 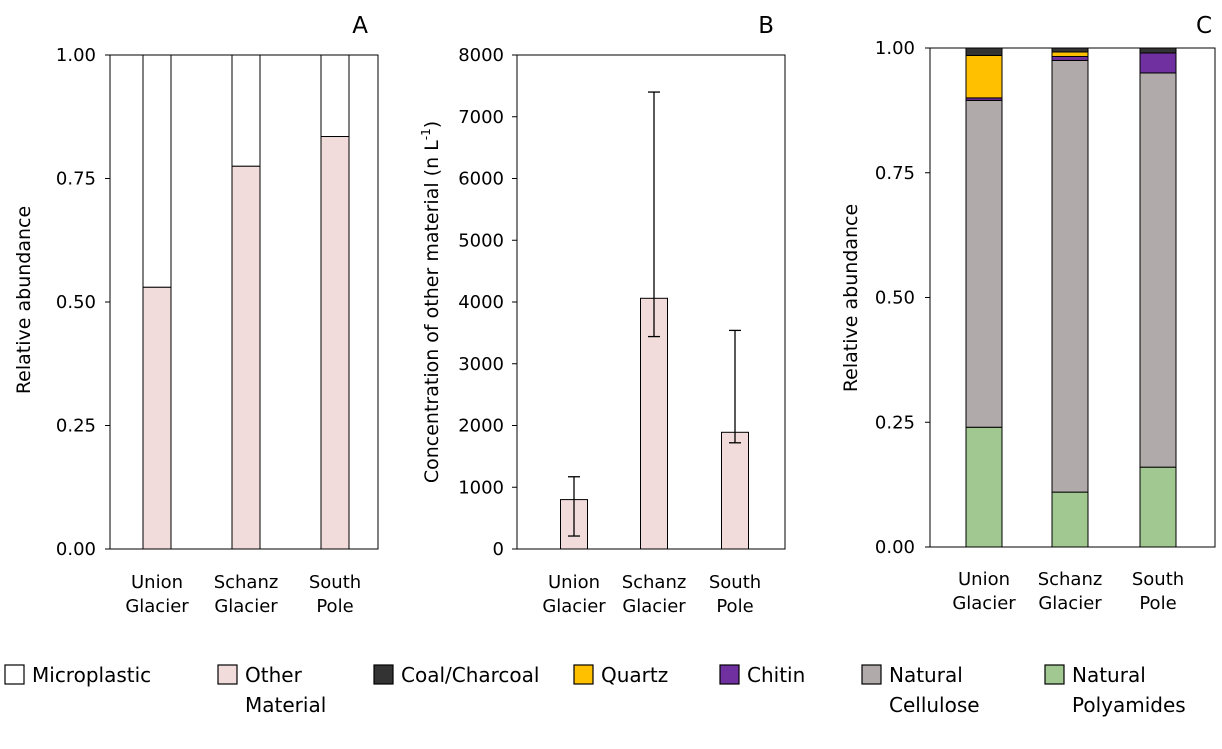 I want to click on panel-b-y-tick-label: 0, so click(x=498, y=549).